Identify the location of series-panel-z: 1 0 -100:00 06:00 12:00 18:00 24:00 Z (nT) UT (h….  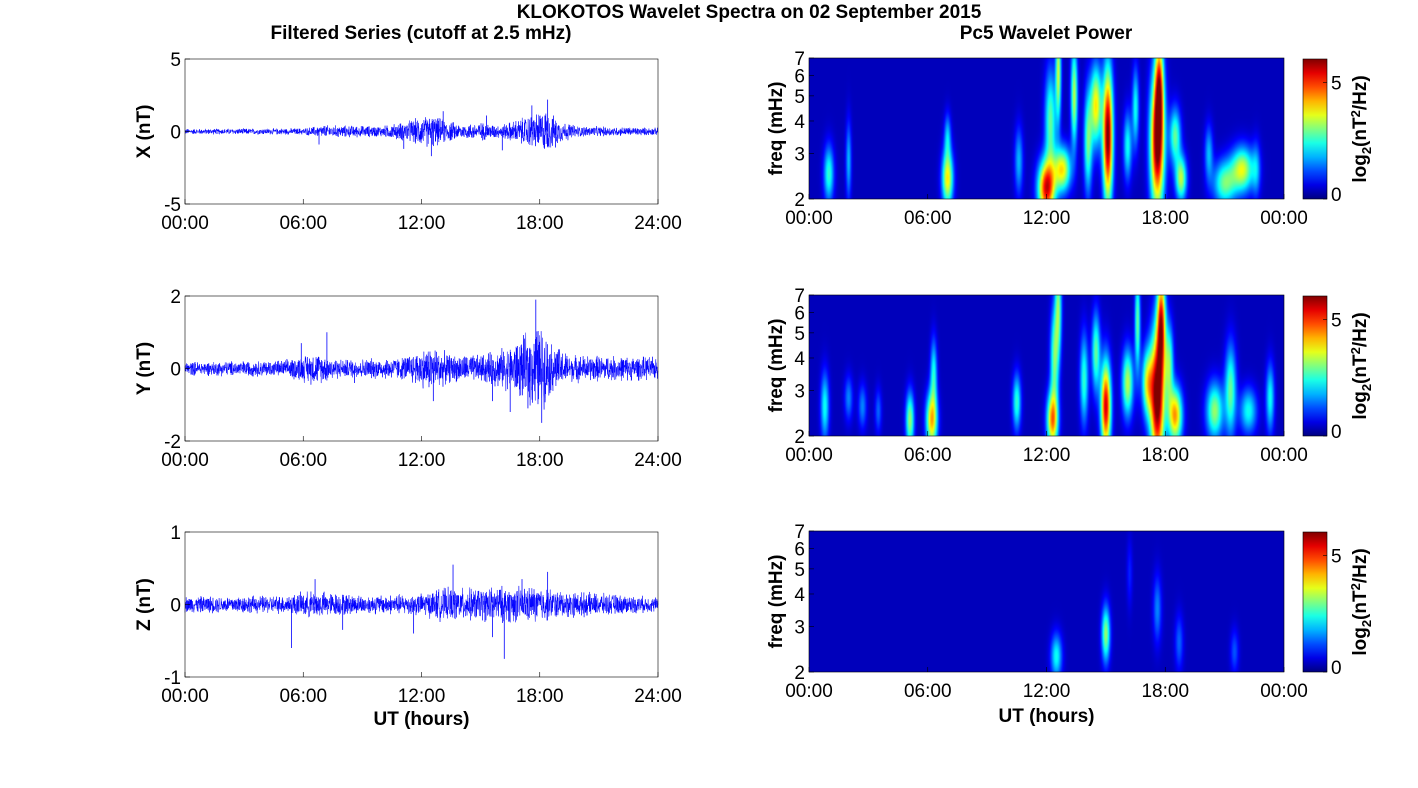
(408, 626).